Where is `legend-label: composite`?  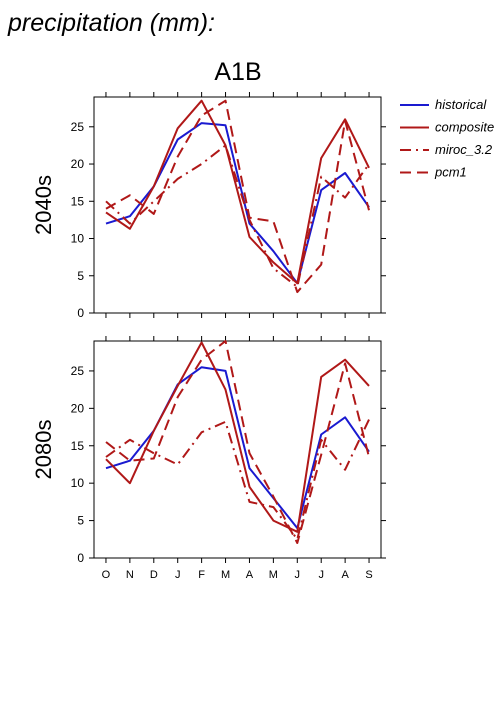 legend-label: composite is located at coordinates (464, 127).